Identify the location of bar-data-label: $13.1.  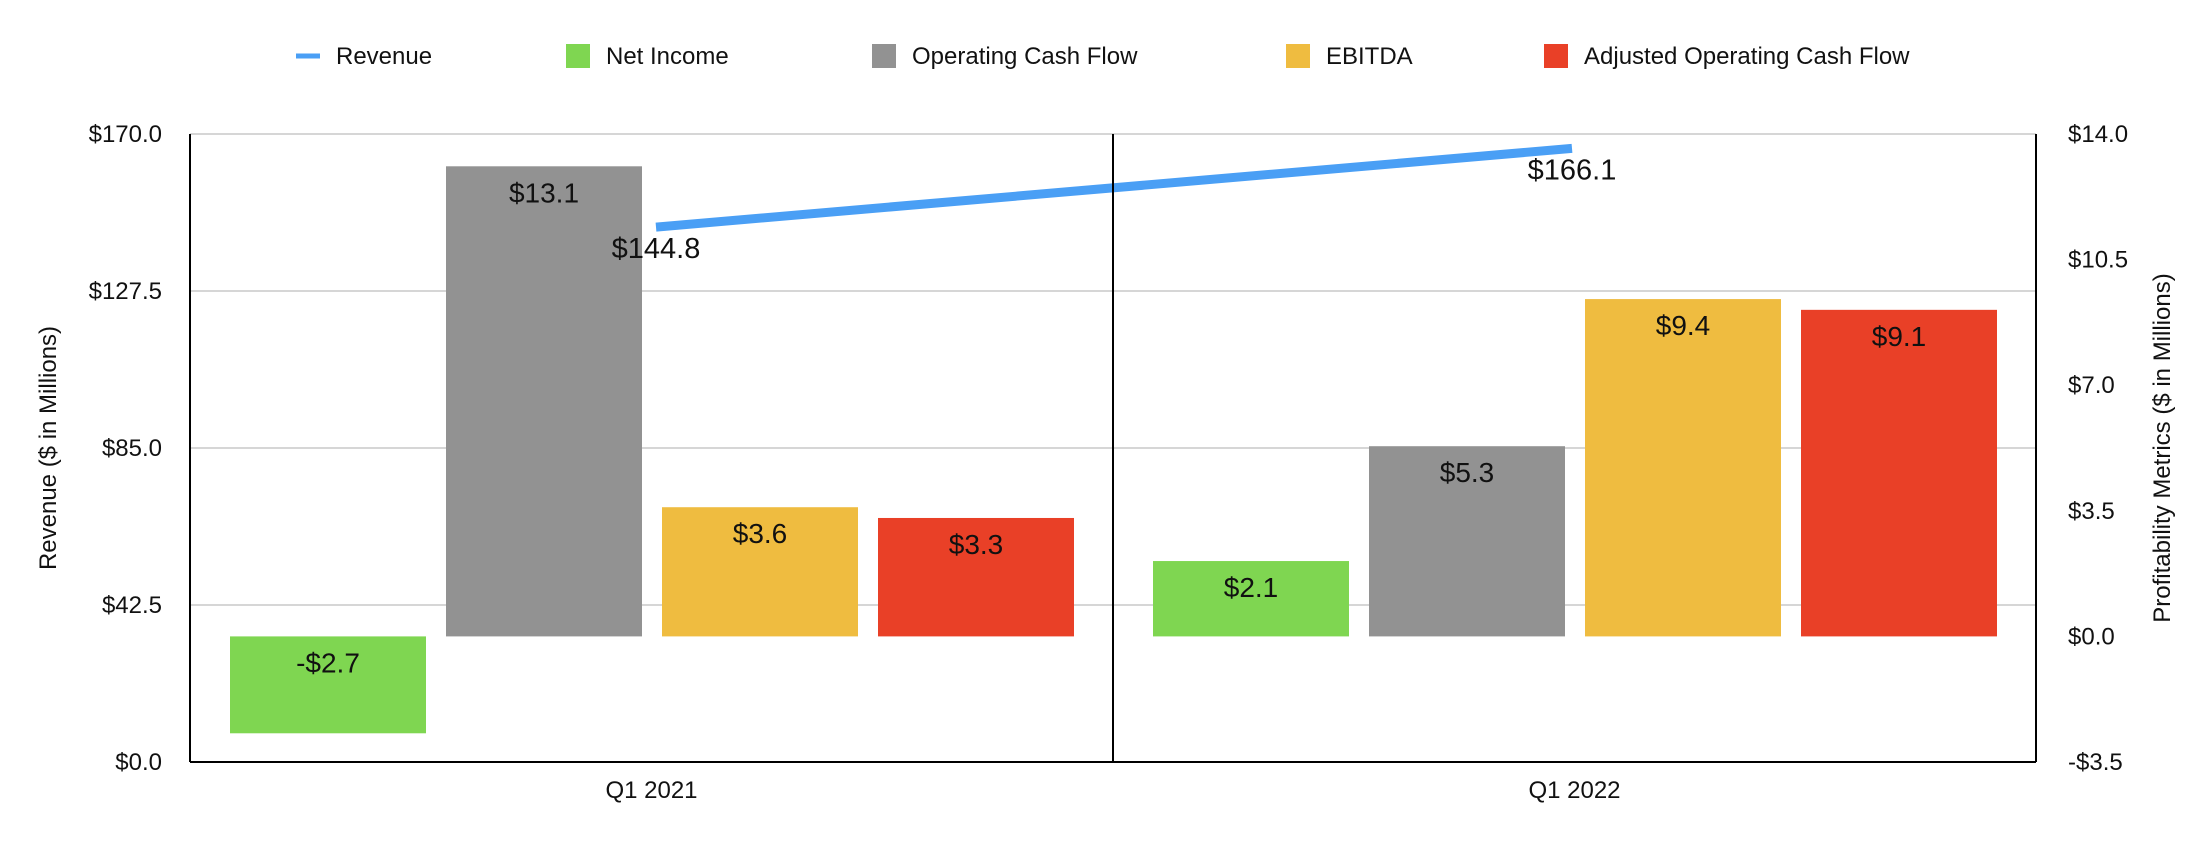
(544, 192).